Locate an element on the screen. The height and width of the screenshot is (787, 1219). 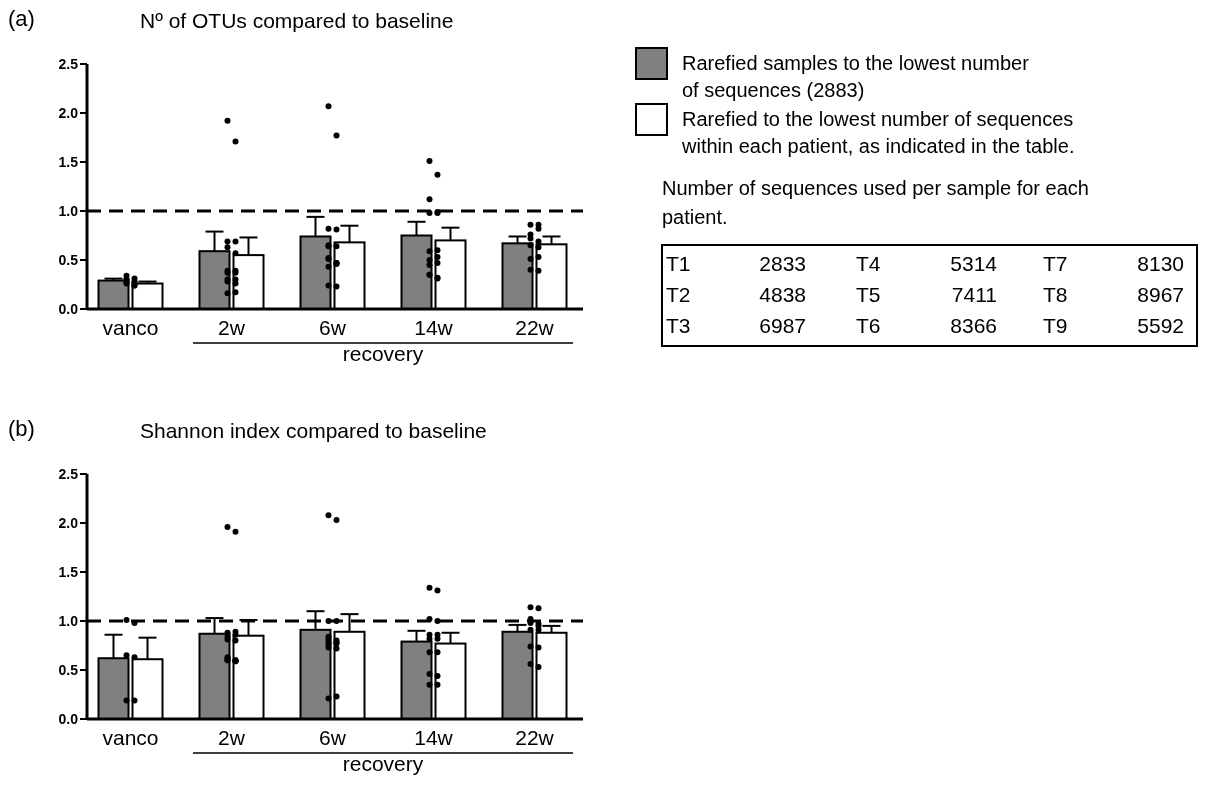
text: 8967 is located at coordinates (1160, 294).